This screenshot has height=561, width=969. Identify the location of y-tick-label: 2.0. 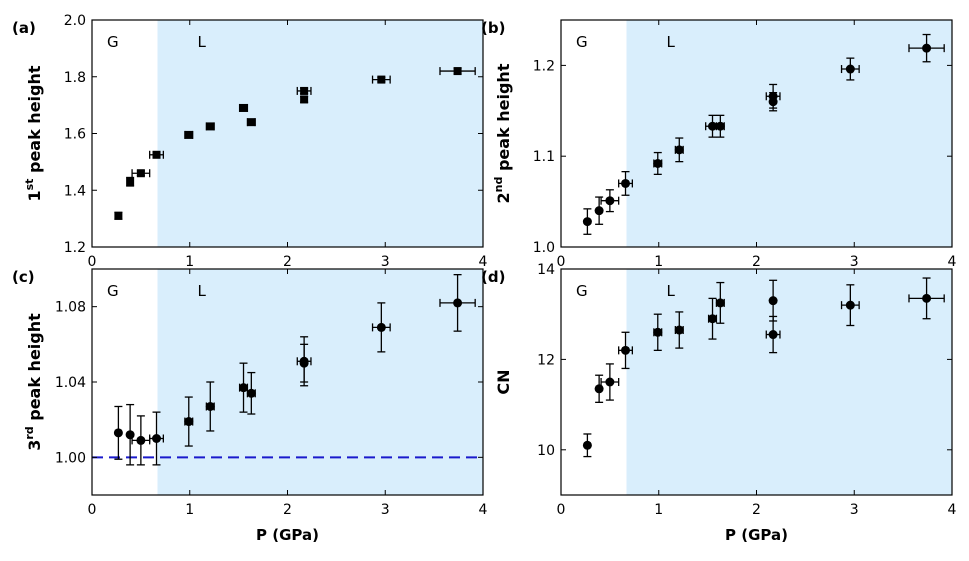
(75, 21).